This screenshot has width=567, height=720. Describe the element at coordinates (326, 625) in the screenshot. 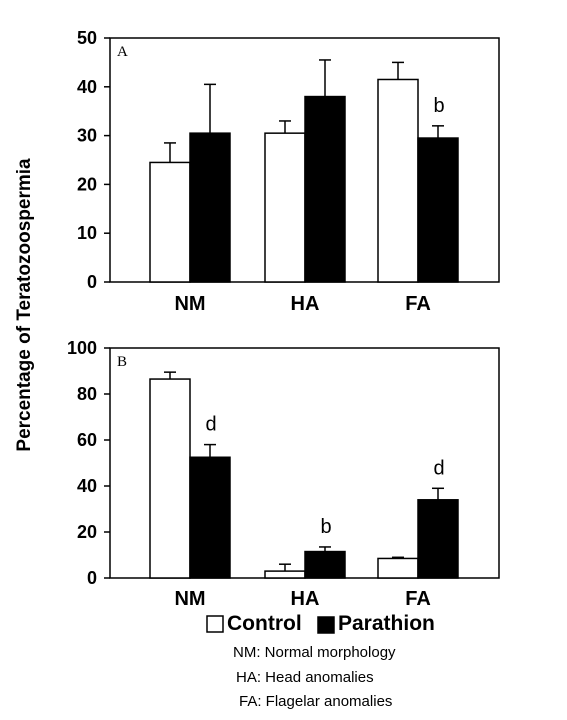

I see `legend-swatch-parathion` at that location.